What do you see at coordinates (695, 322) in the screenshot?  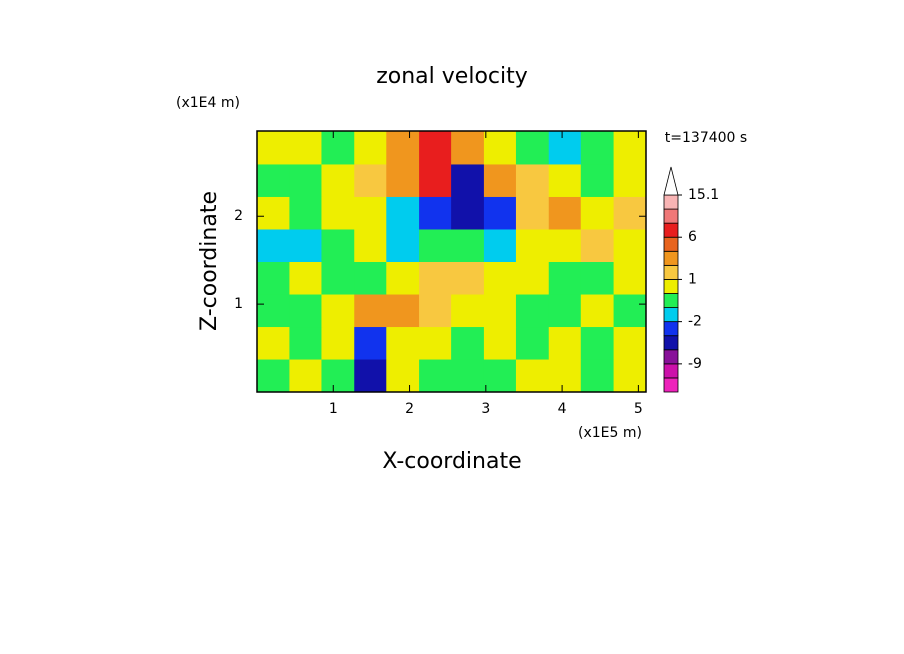 I see `colorbar-tick-label: -2` at bounding box center [695, 322].